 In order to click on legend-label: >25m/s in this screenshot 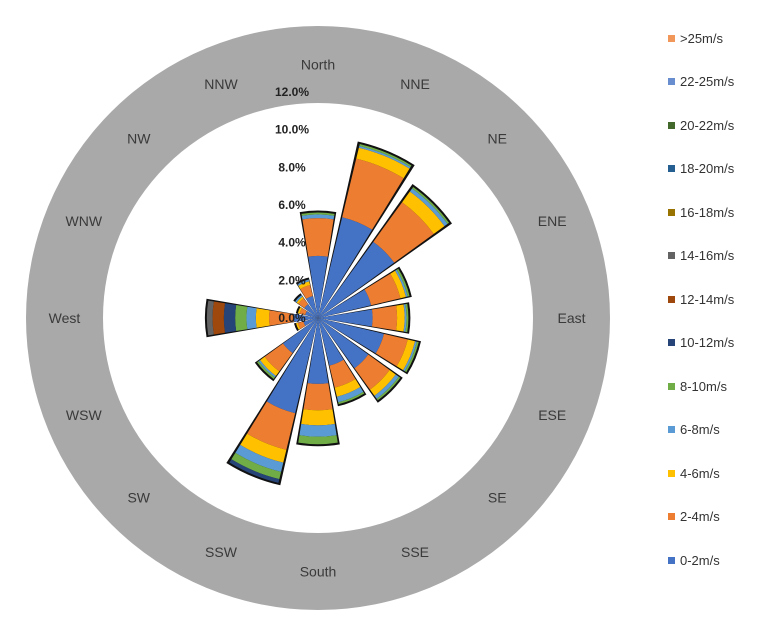, I will do `click(701, 38)`.